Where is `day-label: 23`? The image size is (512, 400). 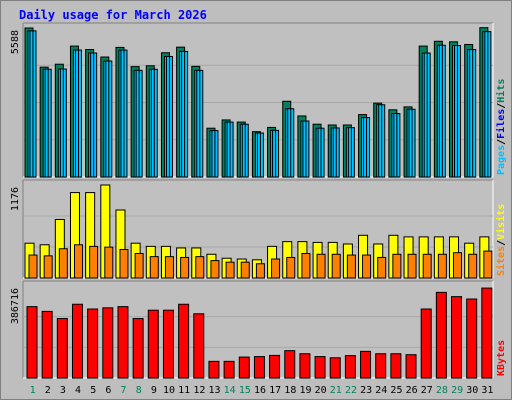
day-label: 23 is located at coordinates (366, 390).